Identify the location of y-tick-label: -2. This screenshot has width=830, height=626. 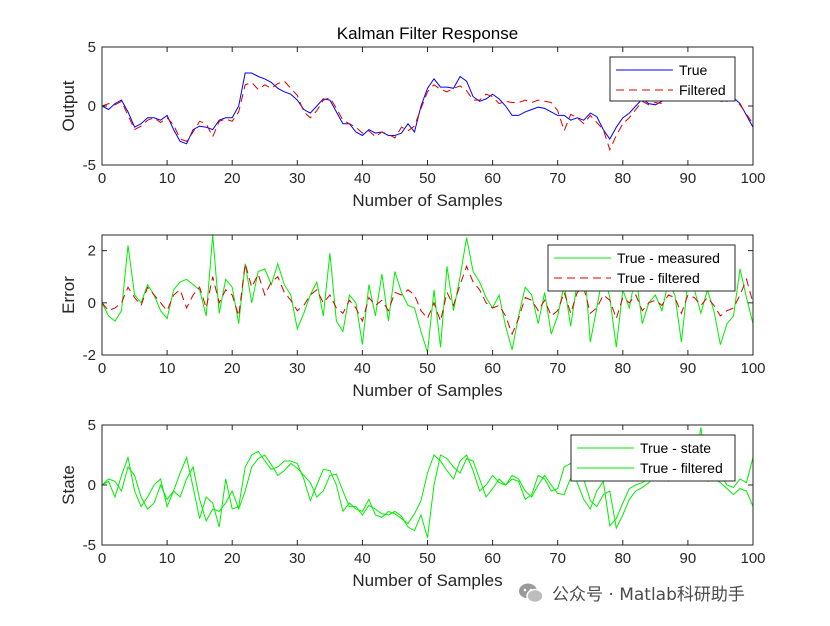
(89, 355).